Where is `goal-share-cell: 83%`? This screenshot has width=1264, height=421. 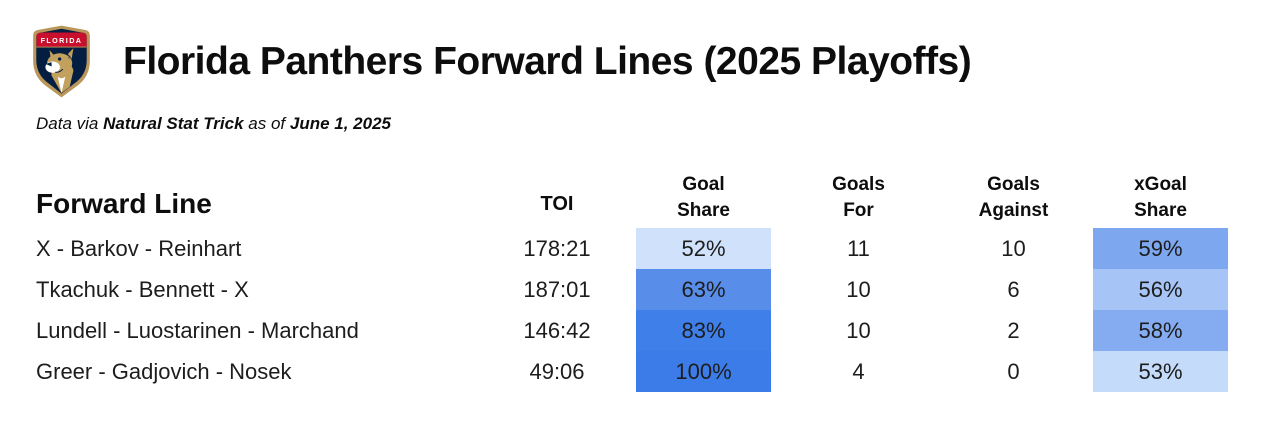
goal-share-cell: 83% is located at coordinates (703, 330).